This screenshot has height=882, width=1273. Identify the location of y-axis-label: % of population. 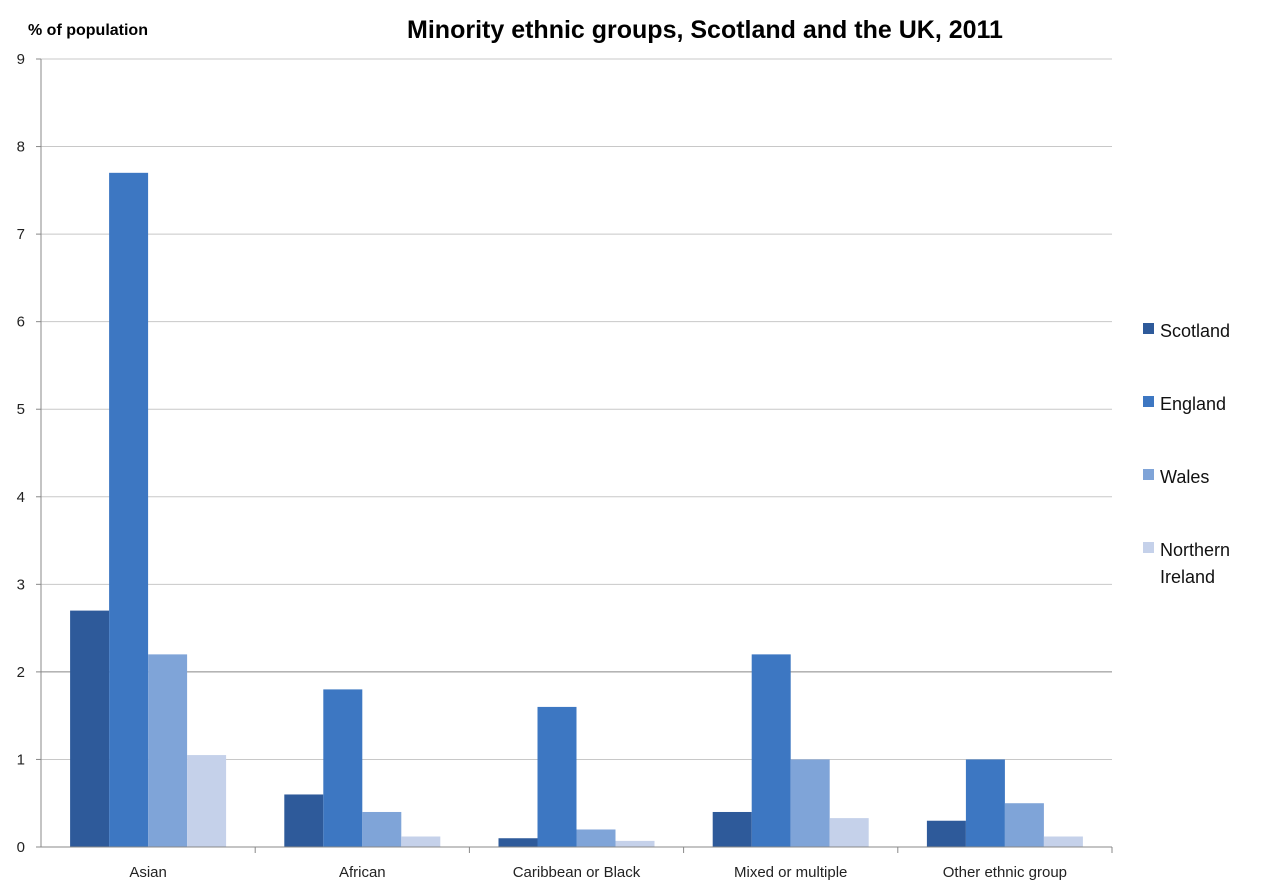
(88, 30).